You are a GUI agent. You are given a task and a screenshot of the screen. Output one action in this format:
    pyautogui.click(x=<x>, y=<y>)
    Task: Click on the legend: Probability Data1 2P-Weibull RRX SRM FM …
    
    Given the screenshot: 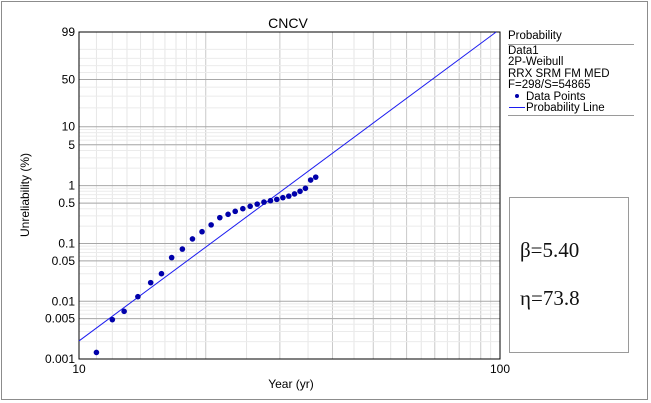 What is the action you would take?
    pyautogui.click(x=571, y=73)
    